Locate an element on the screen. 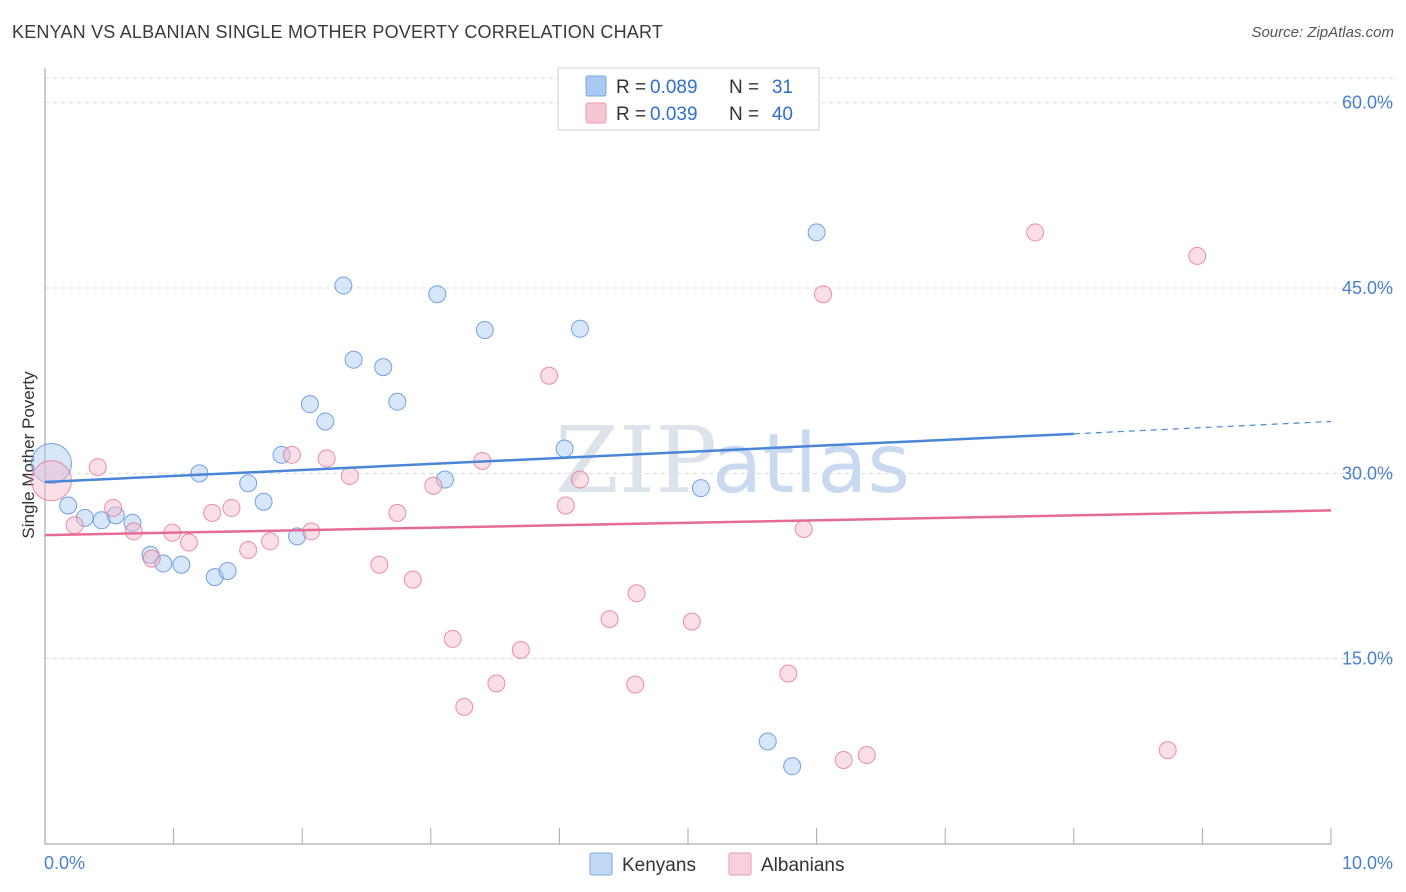  y-tick-label-30: 30.0% is located at coordinates (1367, 473).